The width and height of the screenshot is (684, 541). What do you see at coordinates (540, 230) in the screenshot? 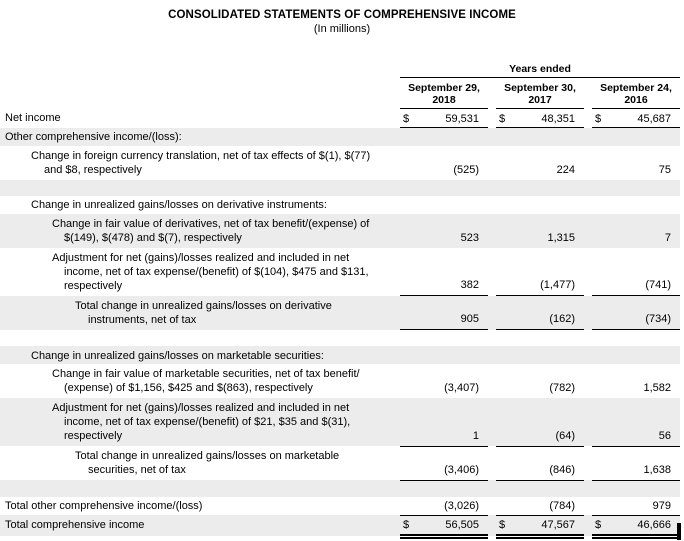
I see `value-cell: 1,315` at bounding box center [540, 230].